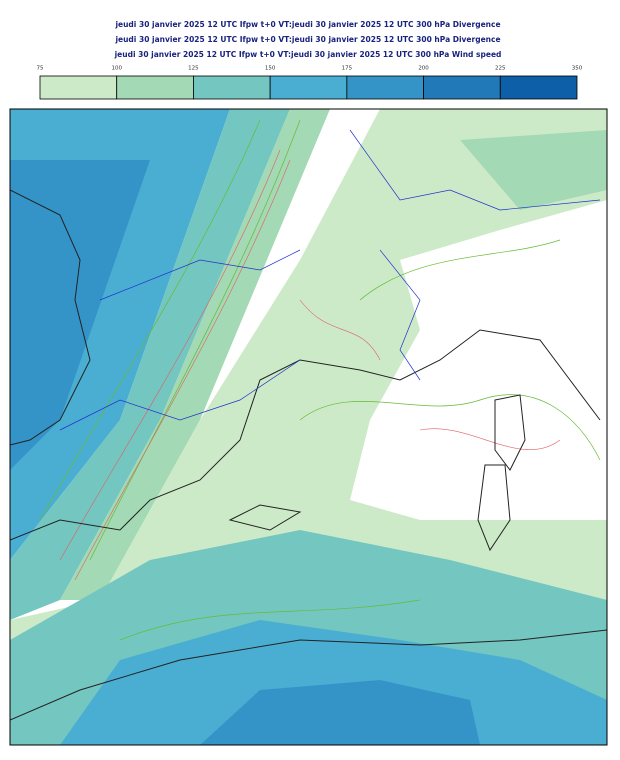 This screenshot has height=760, width=620. I want to click on colorbar-tick-label: 125, so click(193, 69).